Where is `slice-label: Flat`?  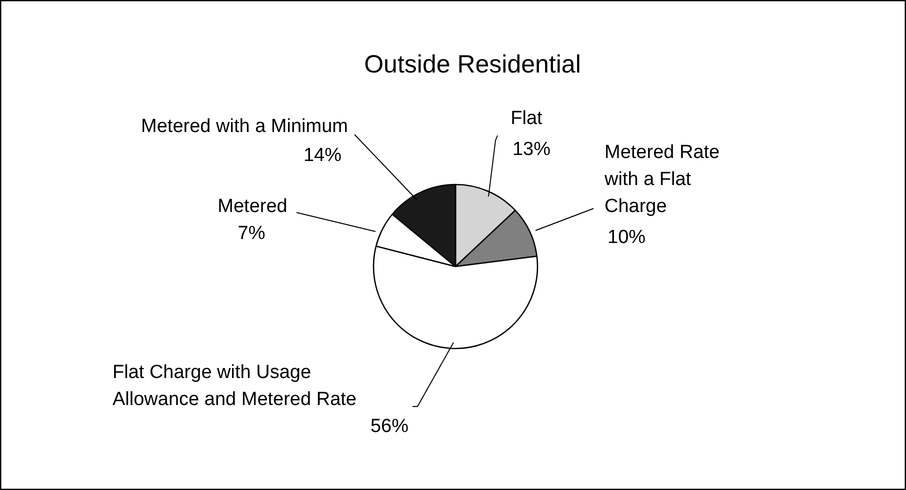
slice-label: Flat is located at coordinates (527, 118).